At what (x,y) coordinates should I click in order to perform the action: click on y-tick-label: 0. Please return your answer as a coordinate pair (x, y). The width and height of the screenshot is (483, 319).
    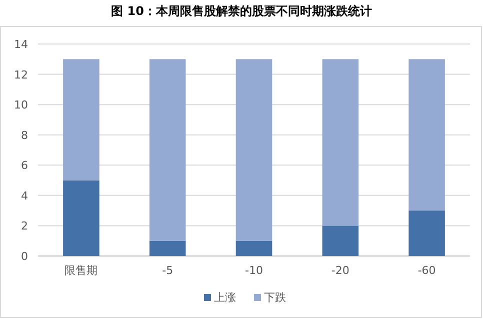
    Looking at the image, I should click on (24, 256).